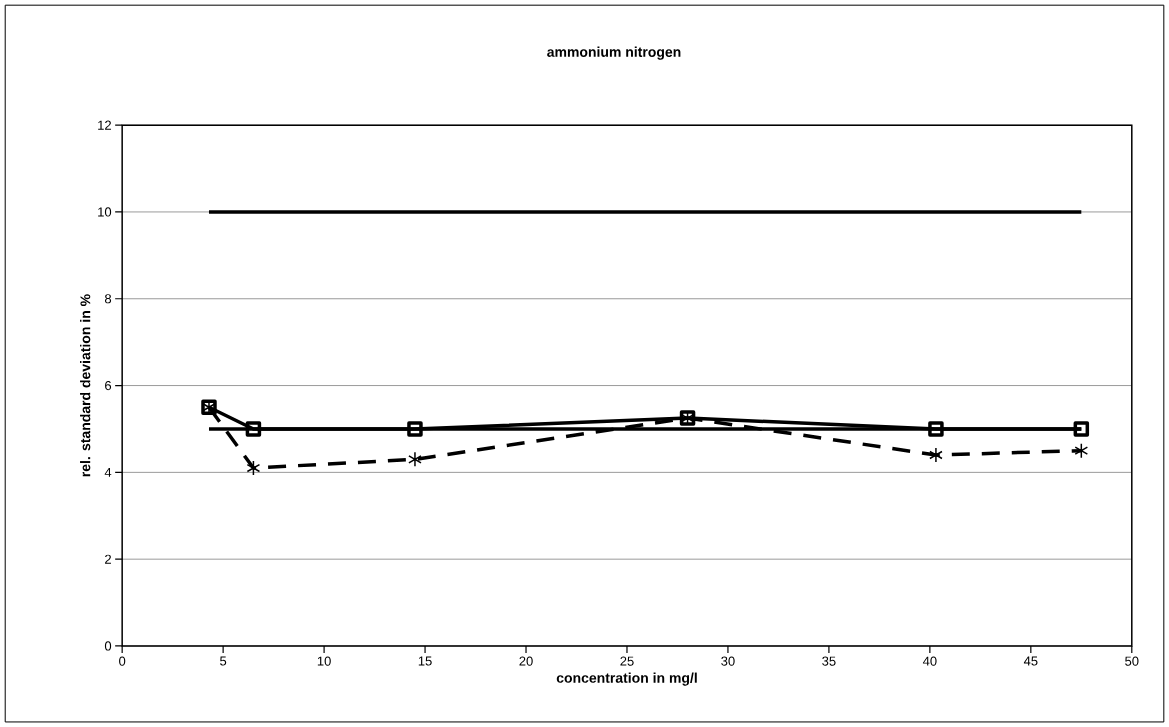  Describe the element at coordinates (626, 679) in the screenshot. I see `x-axis-title: concentration in mg/l` at that location.